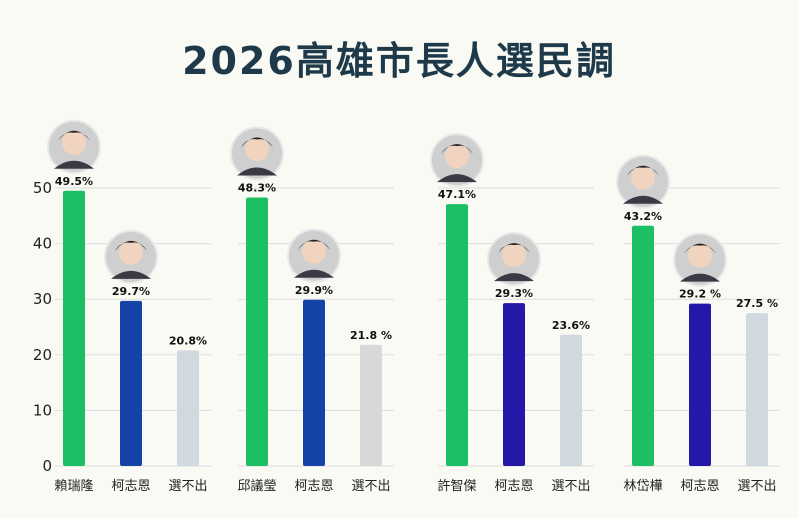 This screenshot has width=798, height=518. I want to click on data-label: 29.2 %, so click(700, 294).